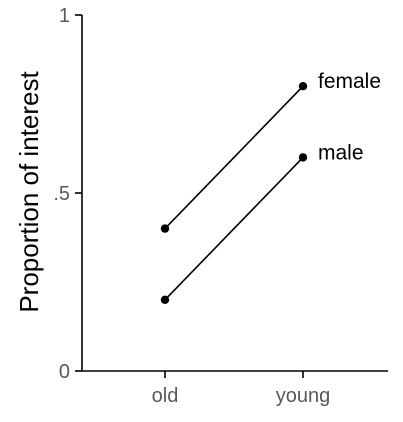 The image size is (403, 422). Describe the element at coordinates (234, 157) in the screenshot. I see `series-line-female` at that location.